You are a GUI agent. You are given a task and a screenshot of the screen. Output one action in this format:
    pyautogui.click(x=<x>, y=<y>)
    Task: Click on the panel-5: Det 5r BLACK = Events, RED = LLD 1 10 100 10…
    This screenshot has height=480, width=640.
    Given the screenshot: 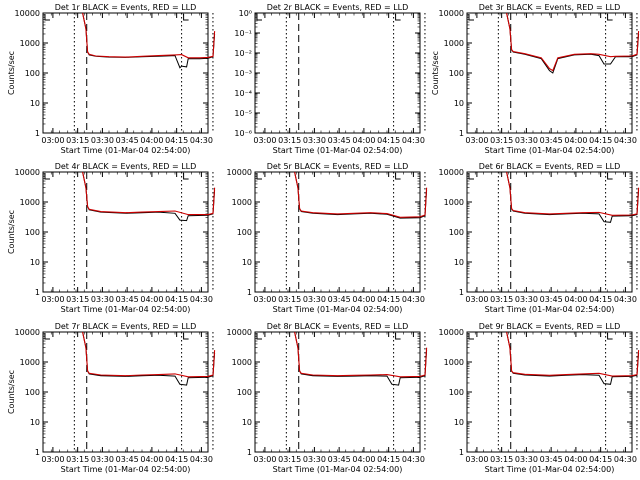 What is the action you would take?
    pyautogui.click(x=327, y=238)
    